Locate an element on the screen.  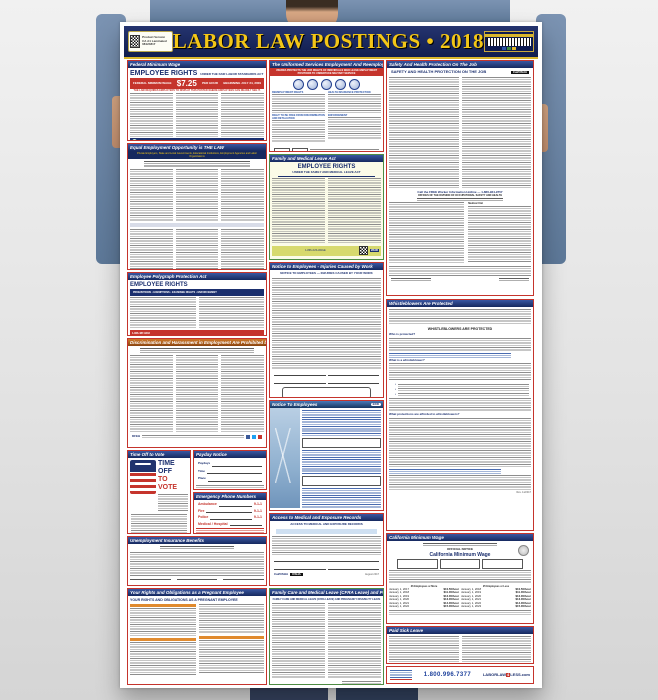
section-title: Equal Employment Opportunity is THE LAW is located at coordinates (197, 147).